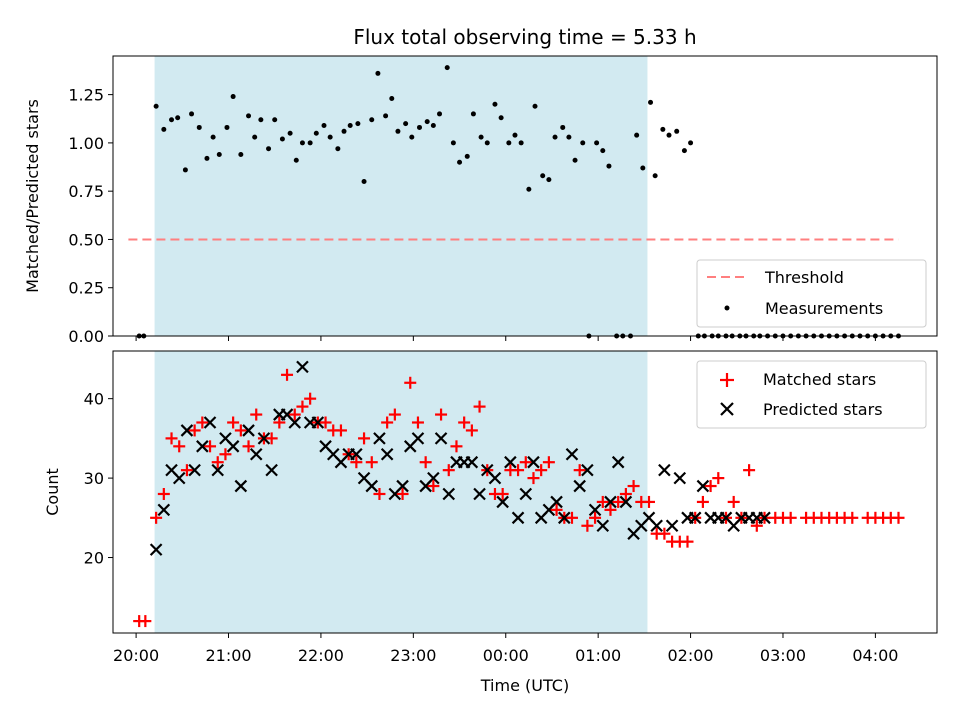 This screenshot has width=960, height=720. What do you see at coordinates (94, 399) in the screenshot?
I see `y-tick-label: 40` at bounding box center [94, 399].